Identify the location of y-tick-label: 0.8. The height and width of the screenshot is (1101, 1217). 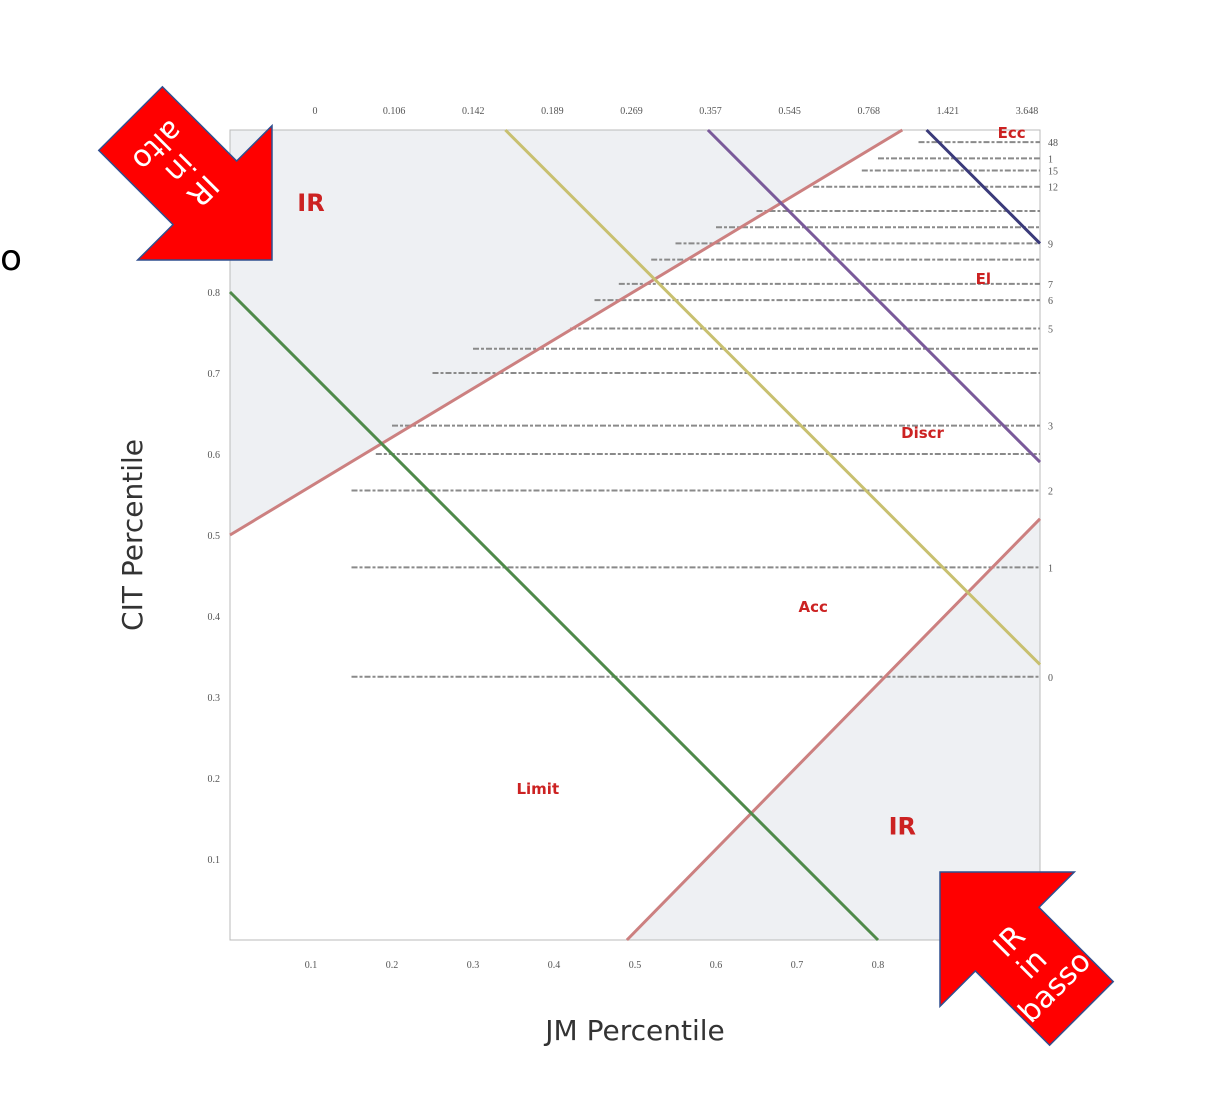
(214, 293).